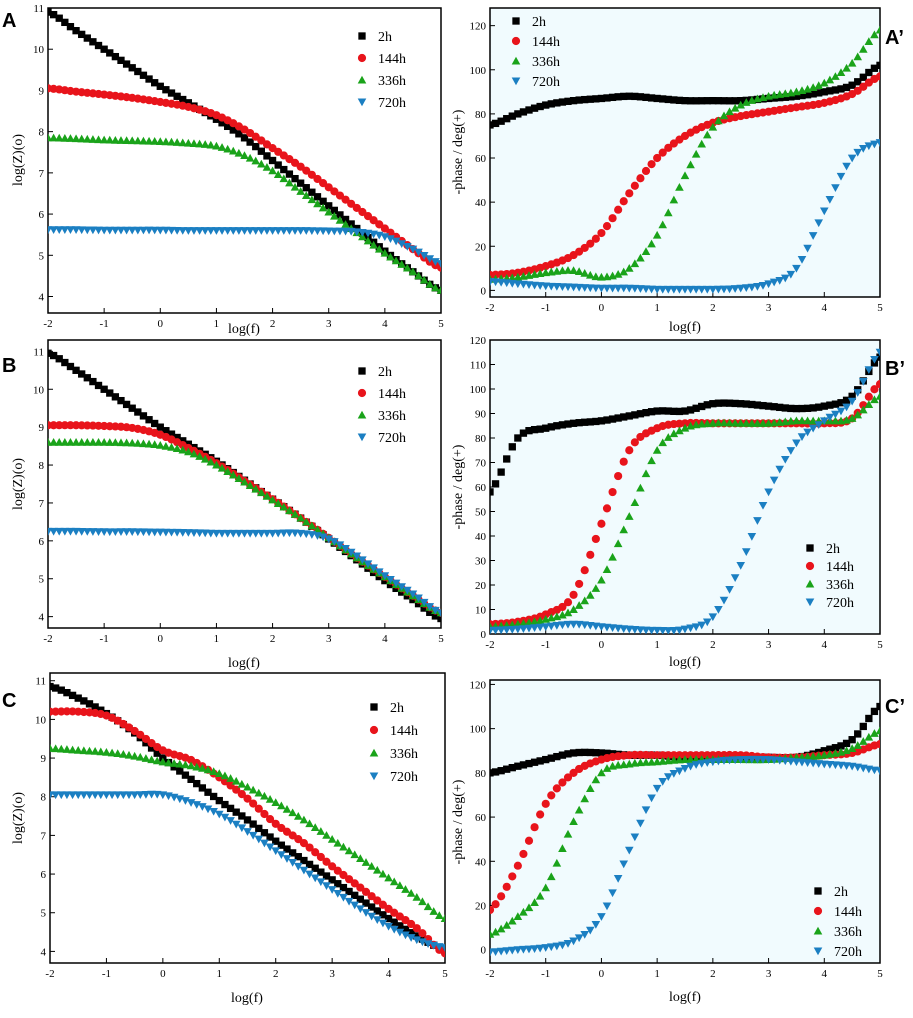 This screenshot has height=1018, width=913. Describe the element at coordinates (244, 178) in the screenshot. I see `series-144h` at that location.